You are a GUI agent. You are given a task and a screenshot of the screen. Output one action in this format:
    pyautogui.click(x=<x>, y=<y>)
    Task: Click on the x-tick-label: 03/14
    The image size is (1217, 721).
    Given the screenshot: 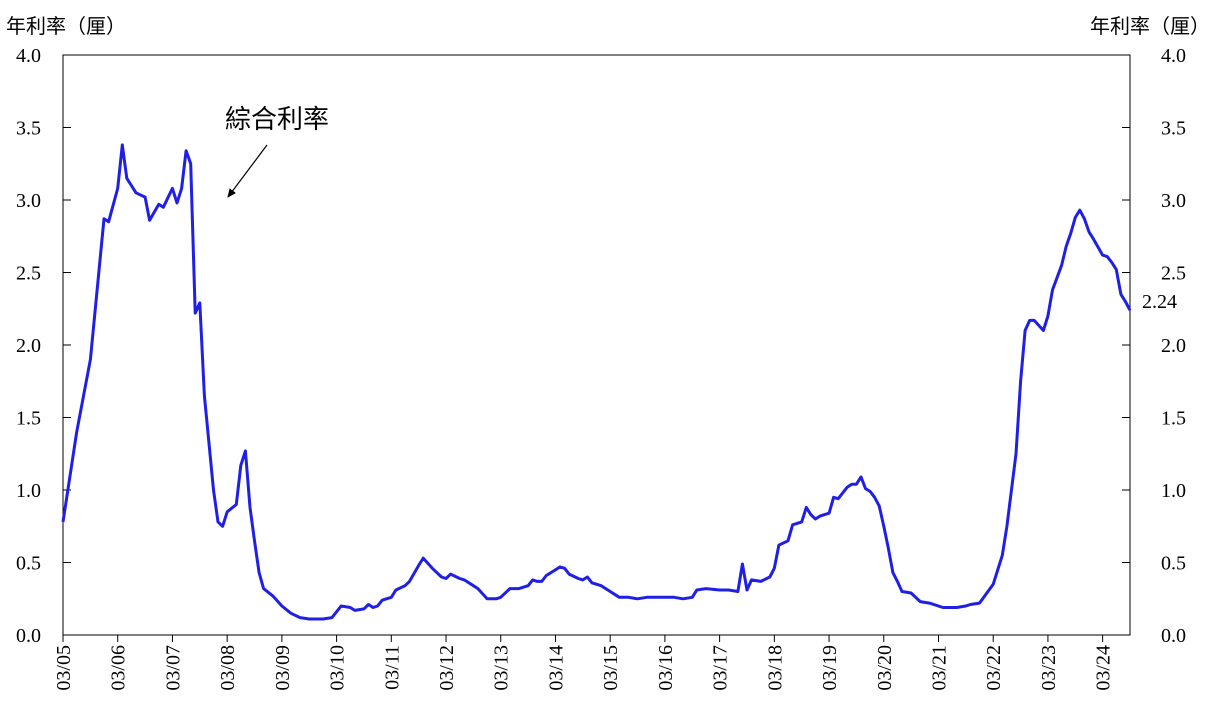 What is the action you would take?
    pyautogui.click(x=556, y=668)
    